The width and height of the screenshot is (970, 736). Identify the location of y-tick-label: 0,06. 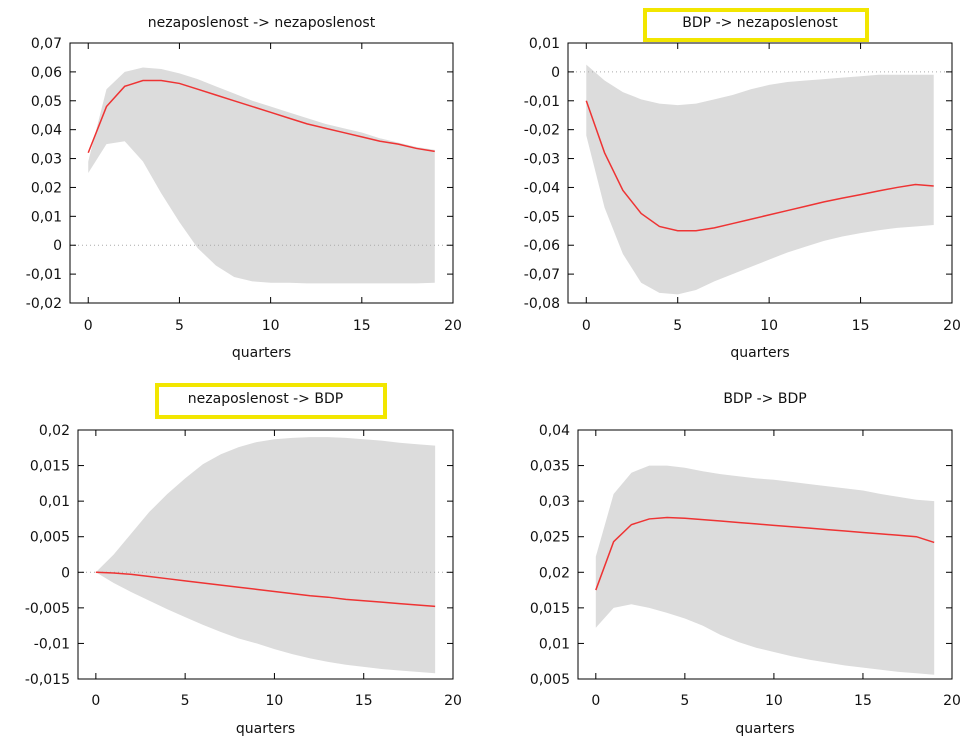
(46, 73).